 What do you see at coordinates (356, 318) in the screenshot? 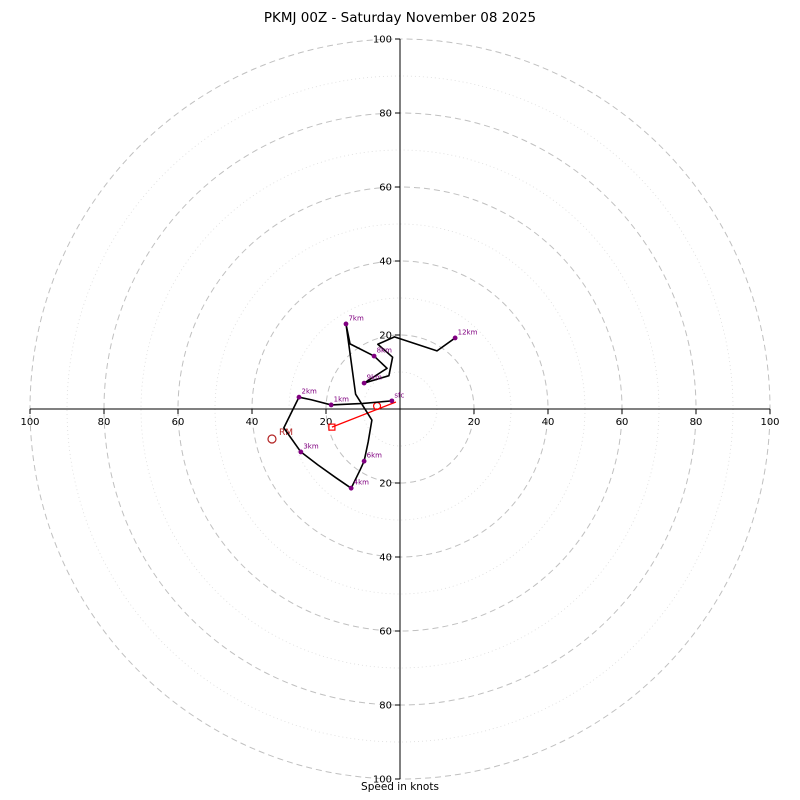
I see `height-marker-label: 7km` at bounding box center [356, 318].